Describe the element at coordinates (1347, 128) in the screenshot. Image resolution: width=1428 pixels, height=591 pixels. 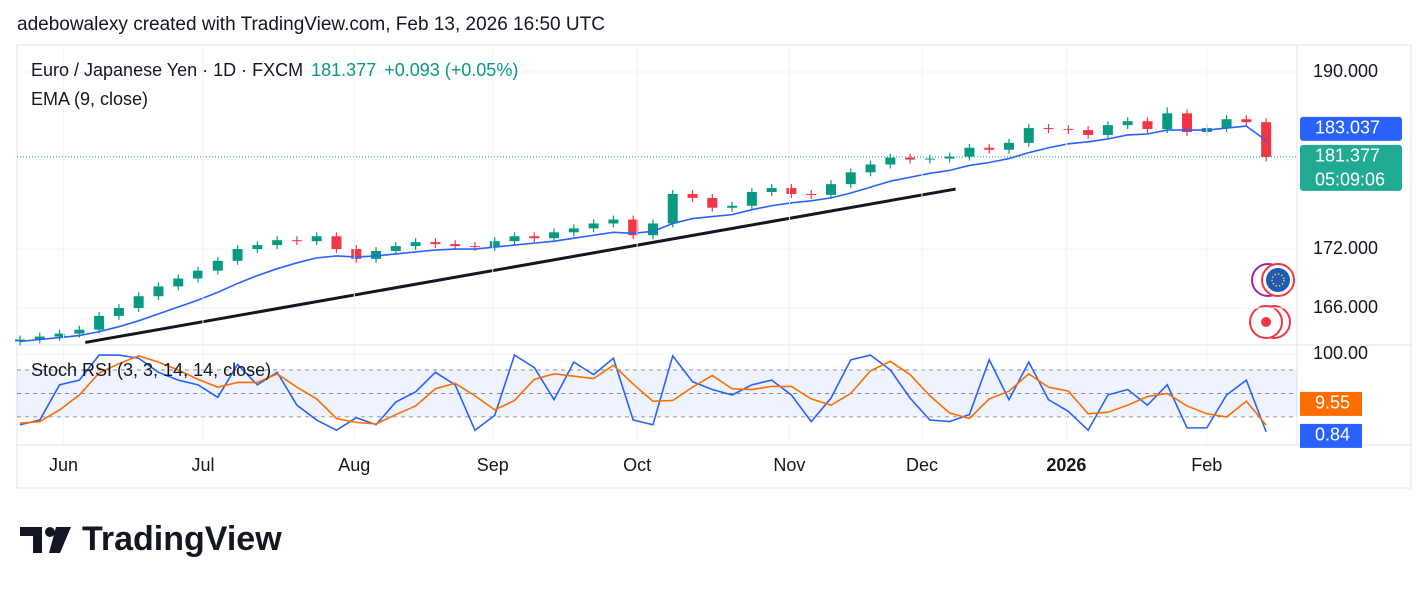
I see `ema-price-label-text: 183.037` at that location.